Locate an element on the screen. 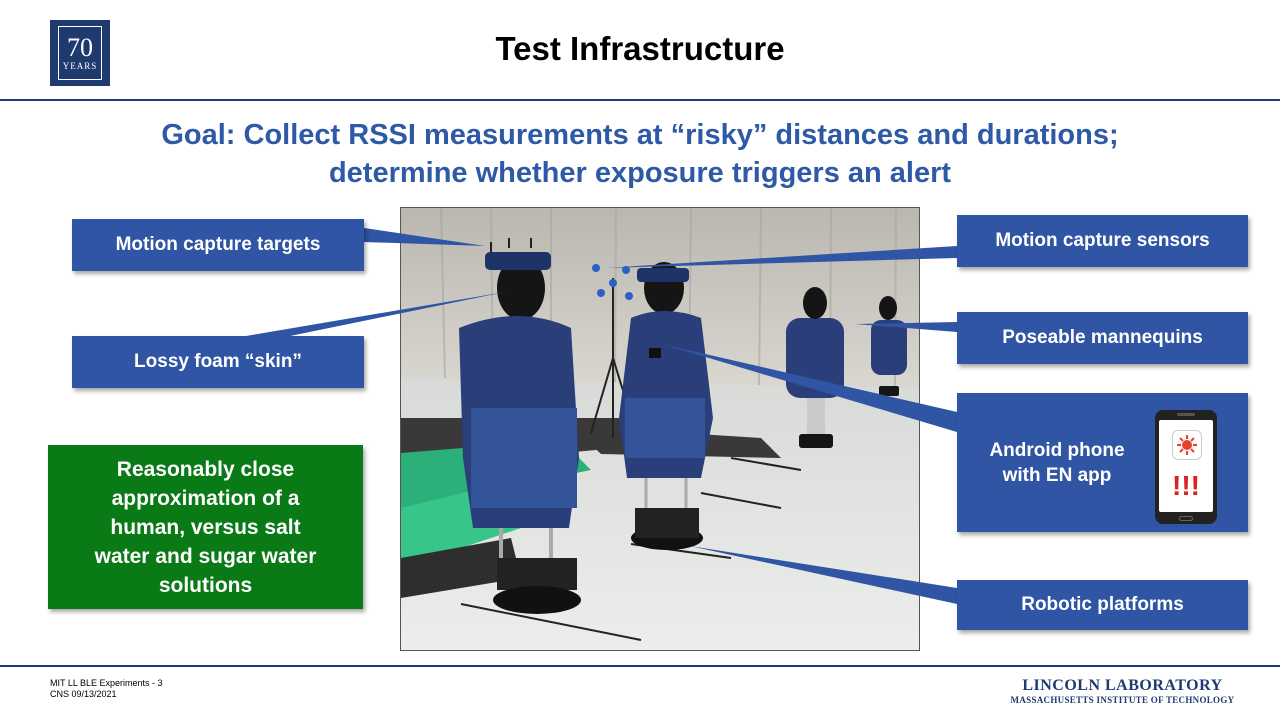  approximation-line-1: Reasonably close is located at coordinates (205, 469).